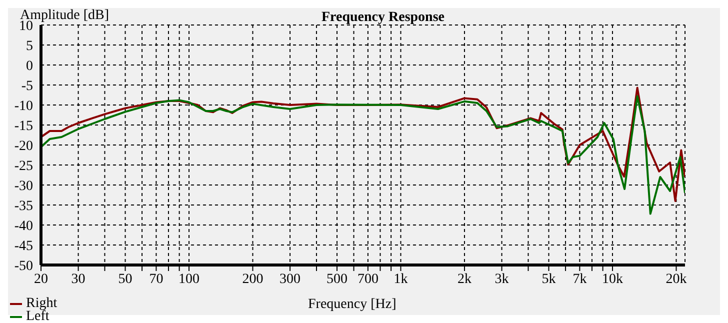 The image size is (728, 323). What do you see at coordinates (367, 279) in the screenshot?
I see `x-tick-label: 700` at bounding box center [367, 279].